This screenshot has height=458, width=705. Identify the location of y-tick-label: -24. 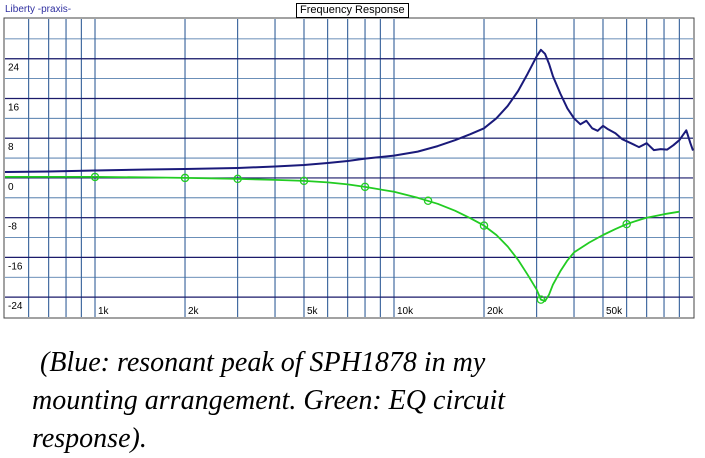
(15, 306).